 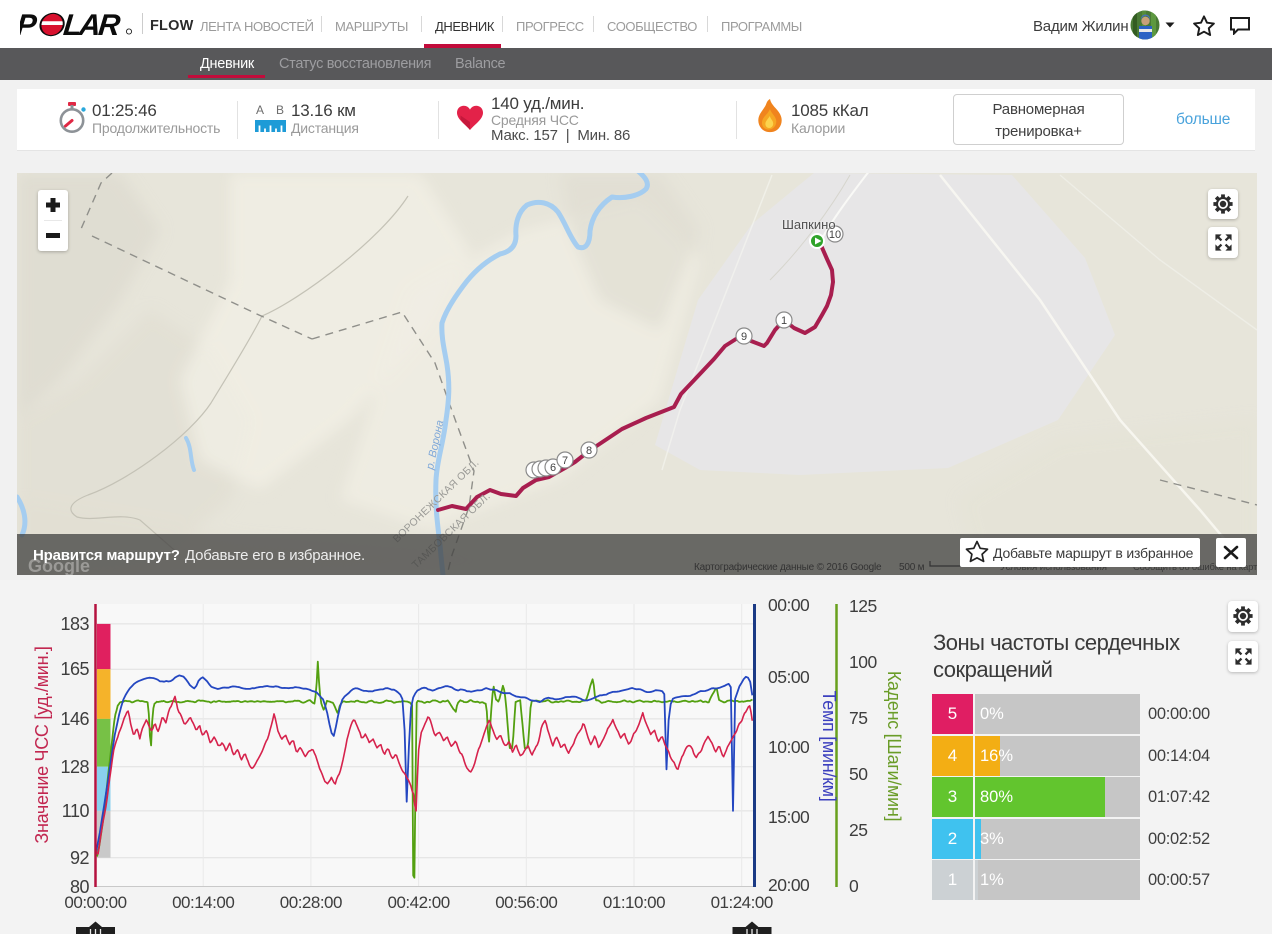 I want to click on svg-text: Добавьте маршрут в избранное, so click(x=1093, y=553).